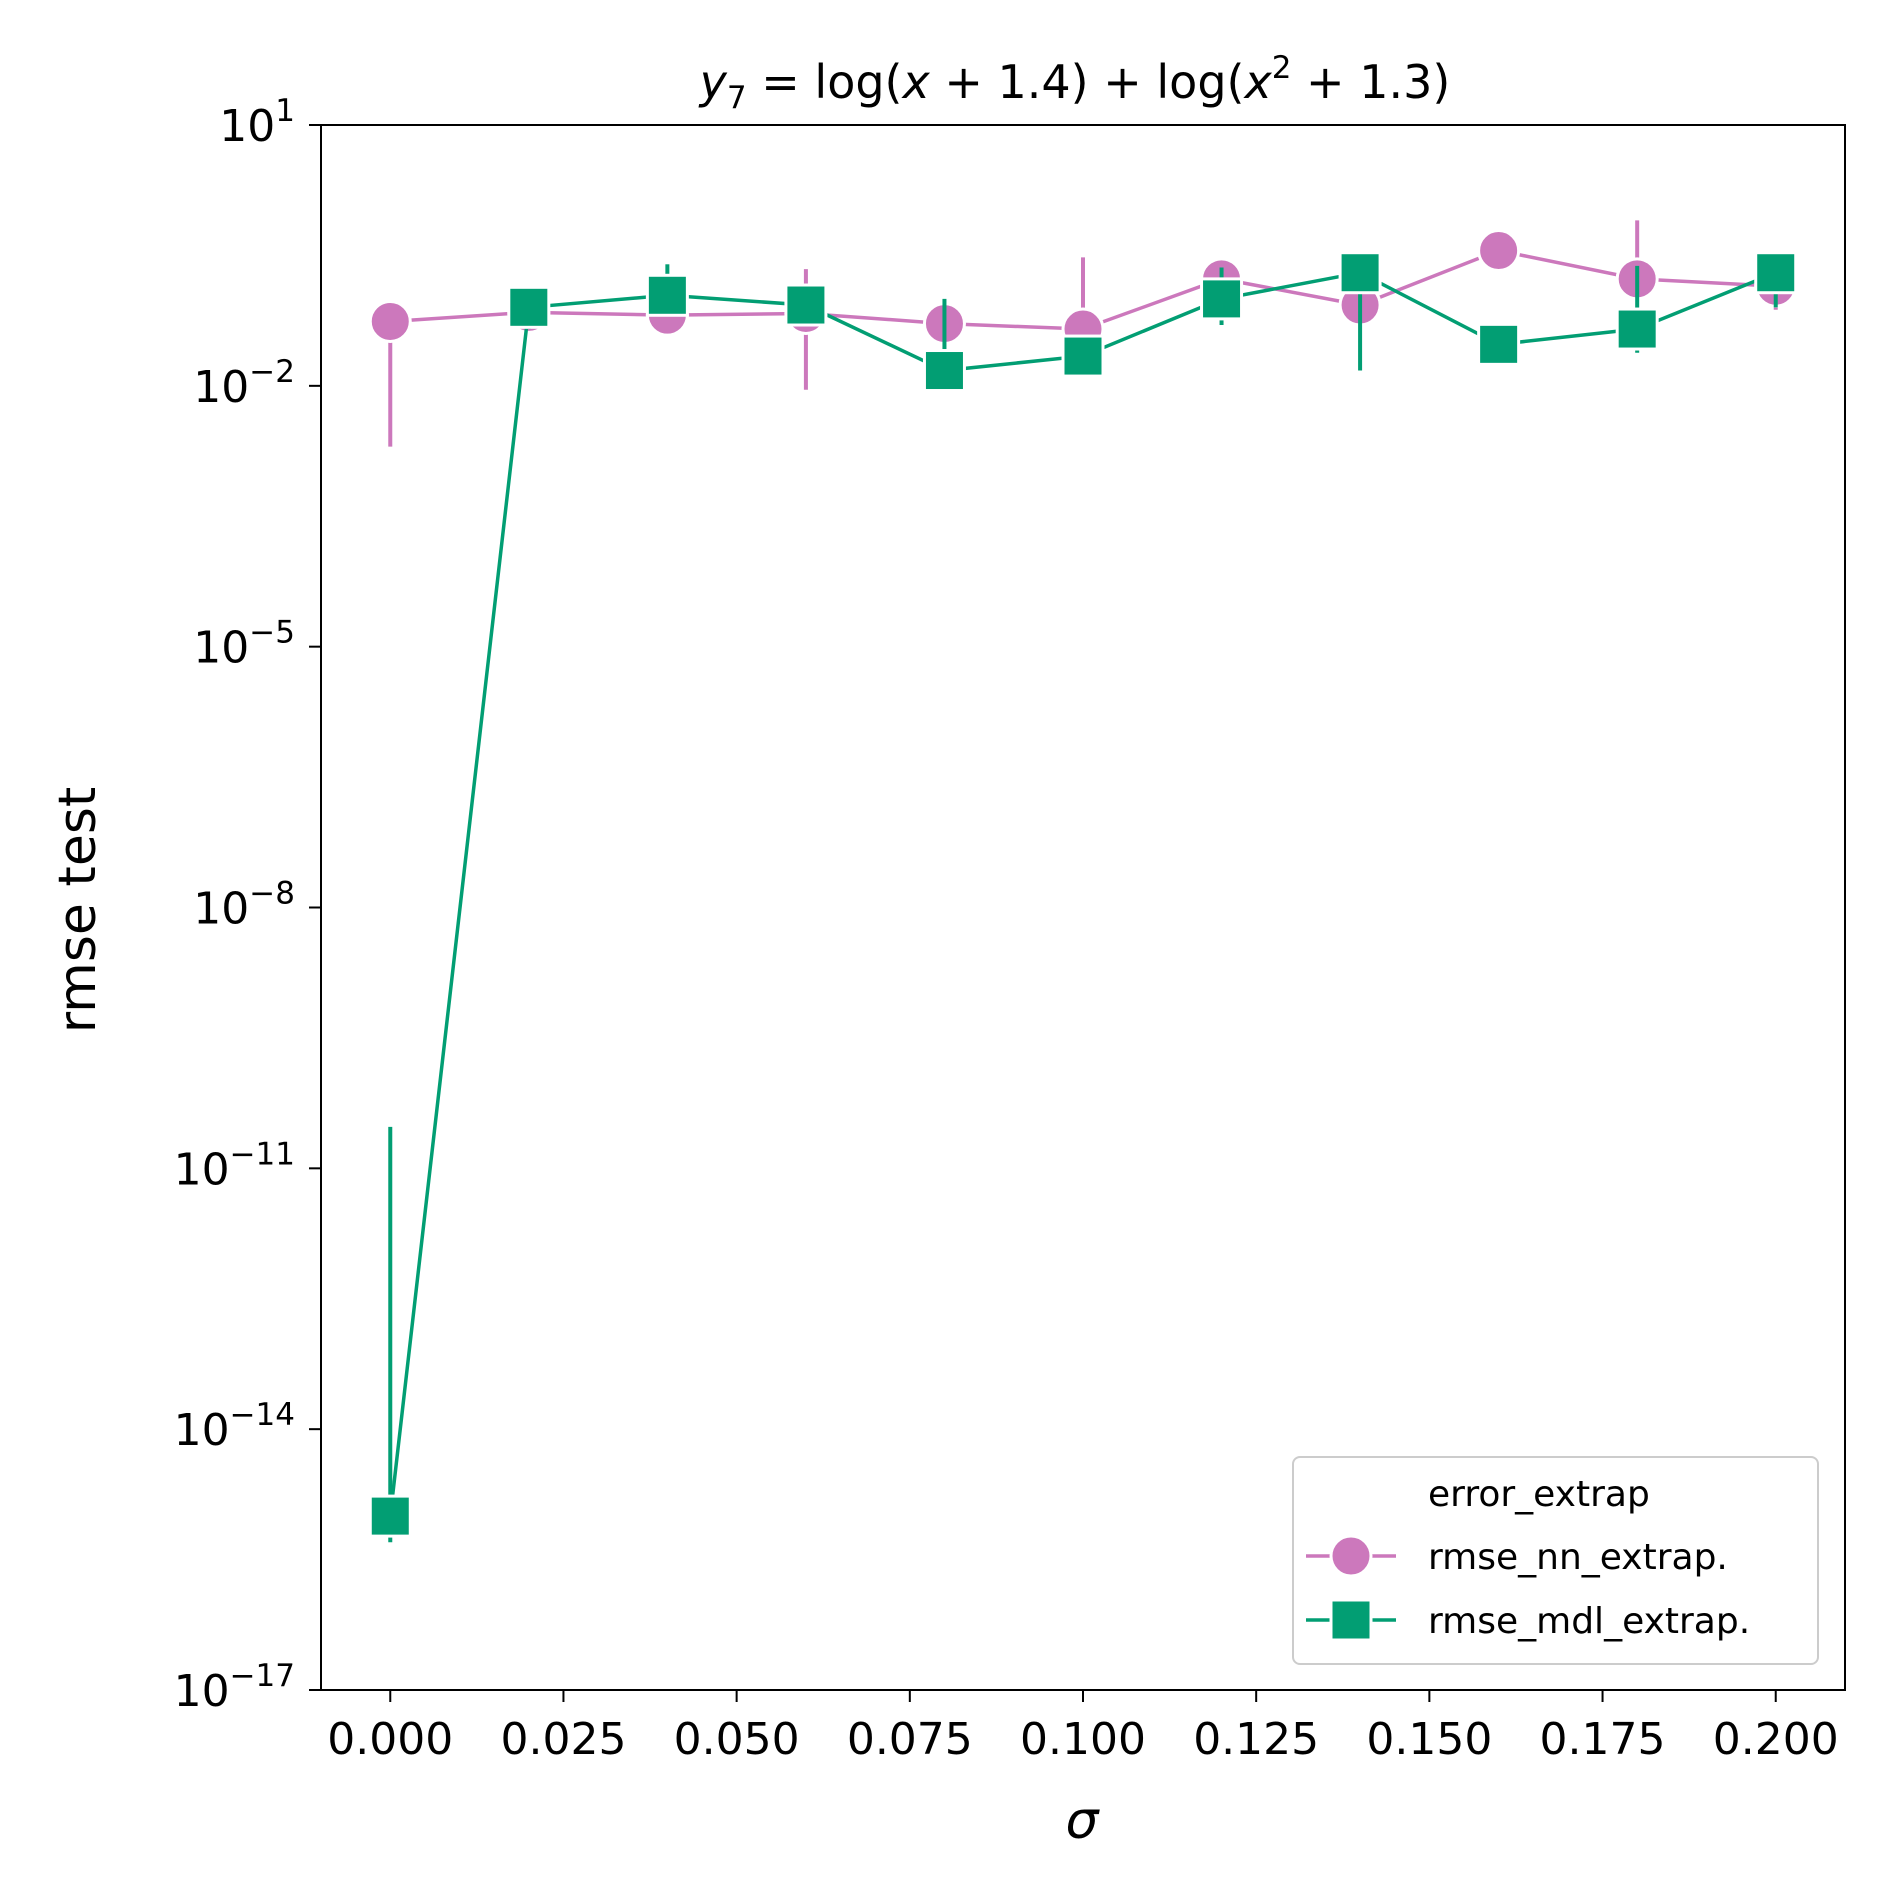 The image size is (1889, 1889). What do you see at coordinates (234, 1687) in the screenshot?
I see `y-tick-label: 10⁻¹⁷` at bounding box center [234, 1687].